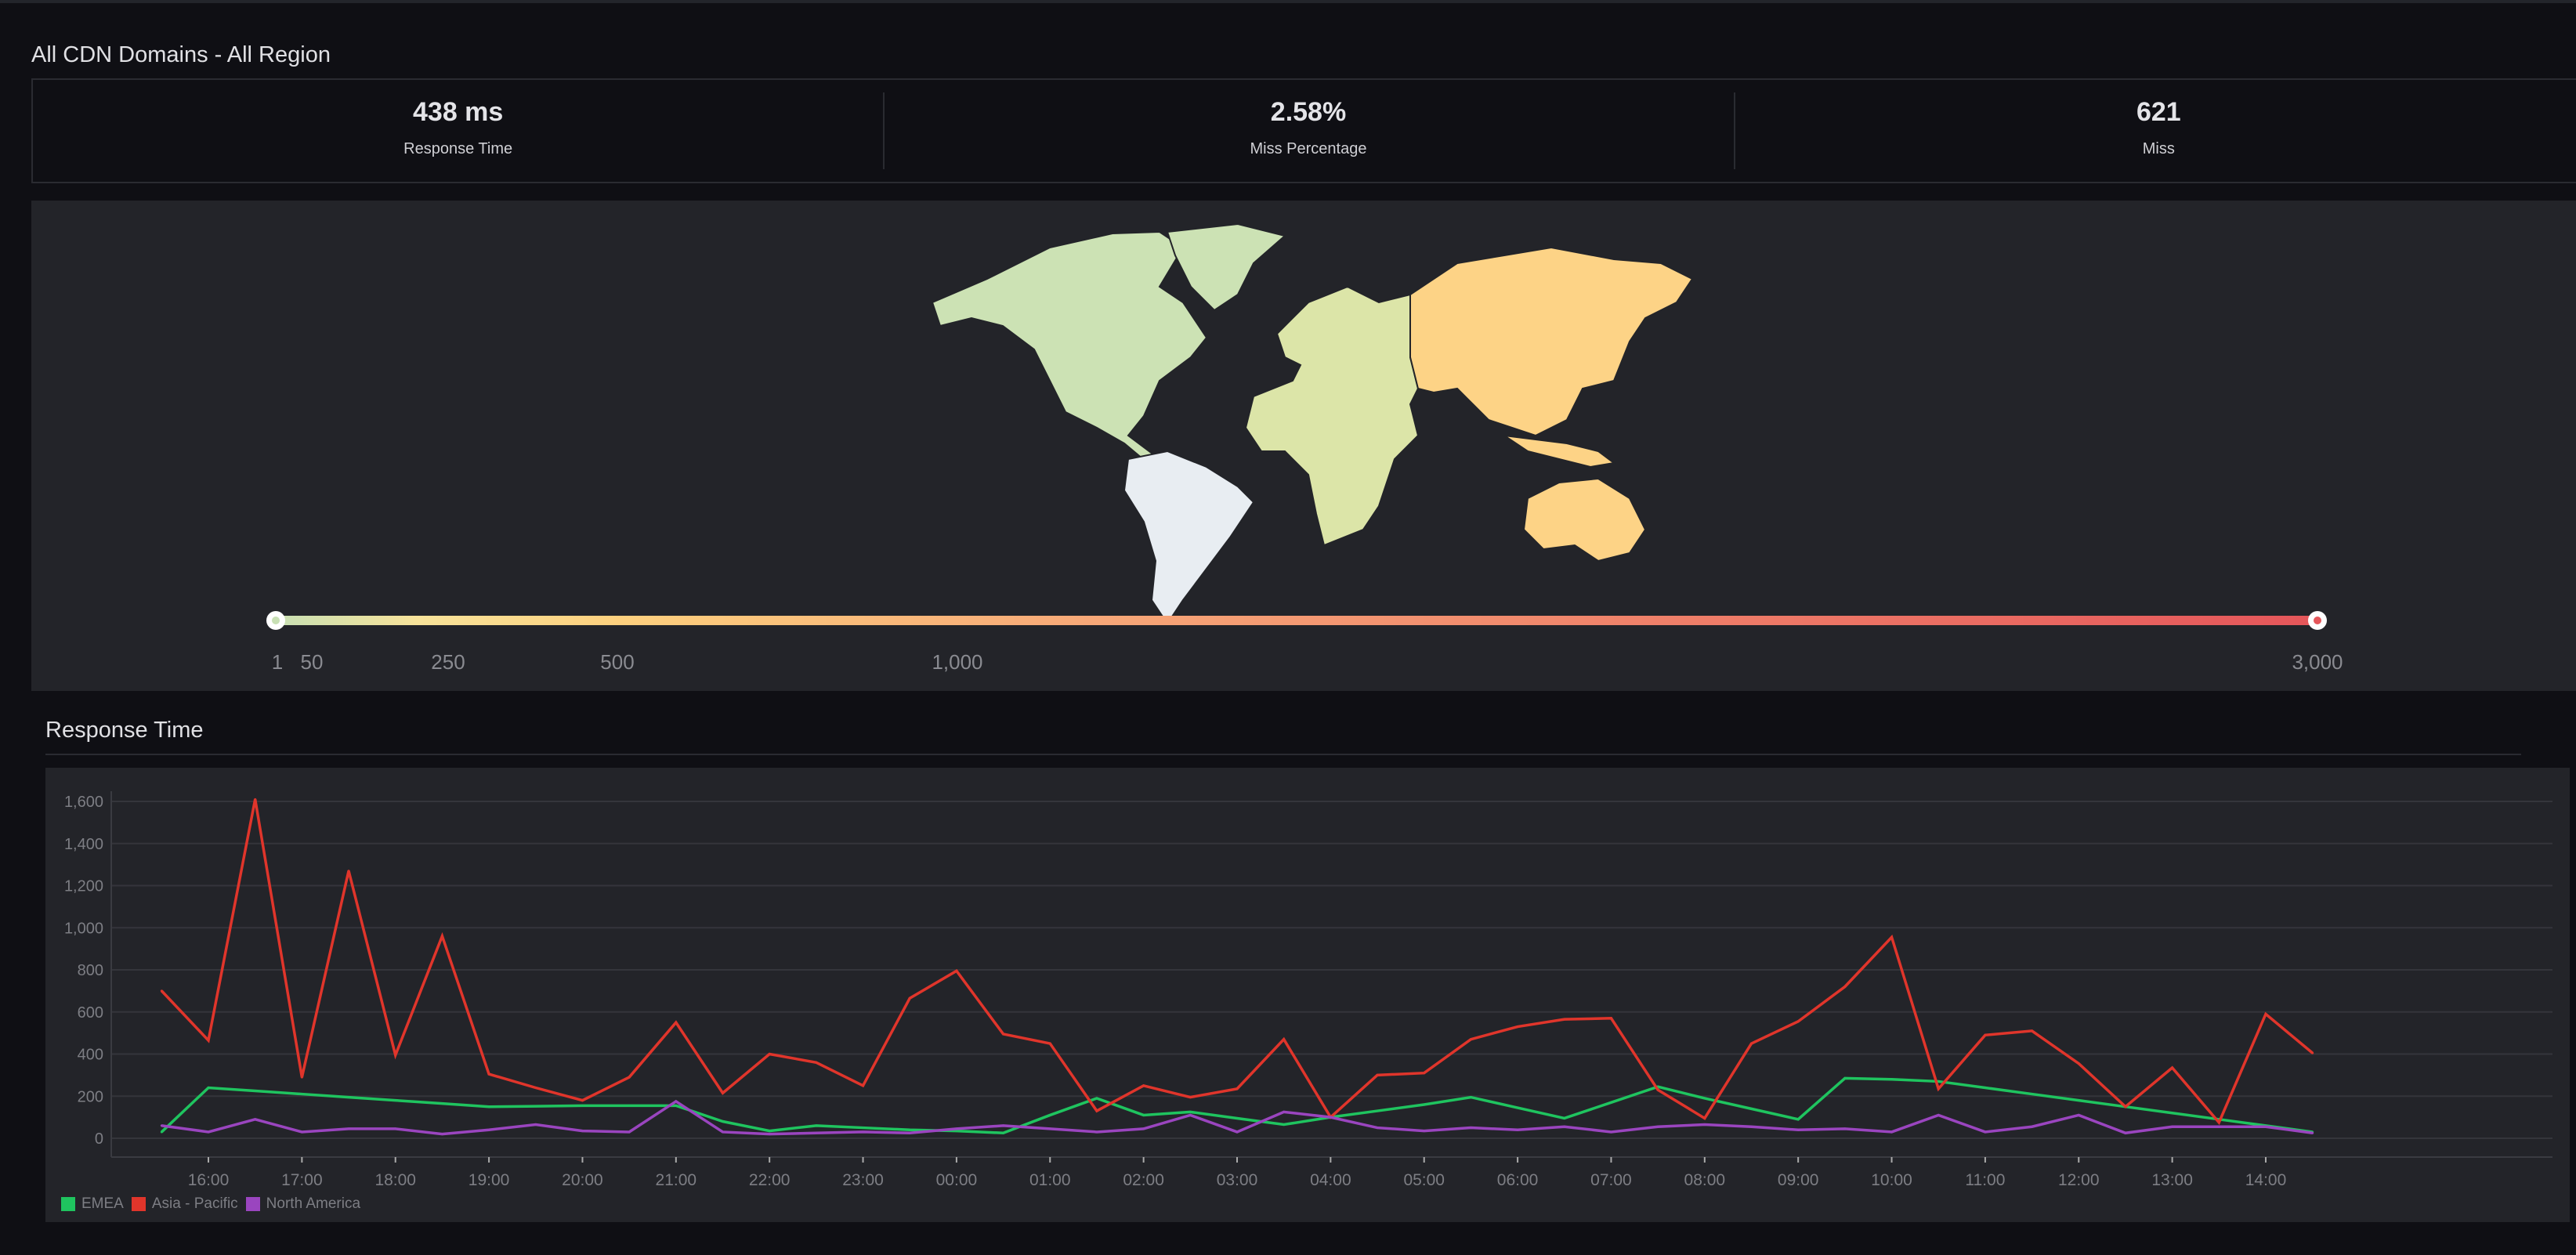 This screenshot has height=1255, width=2576. What do you see at coordinates (138, 1204) in the screenshot?
I see `legend-swatch` at bounding box center [138, 1204].